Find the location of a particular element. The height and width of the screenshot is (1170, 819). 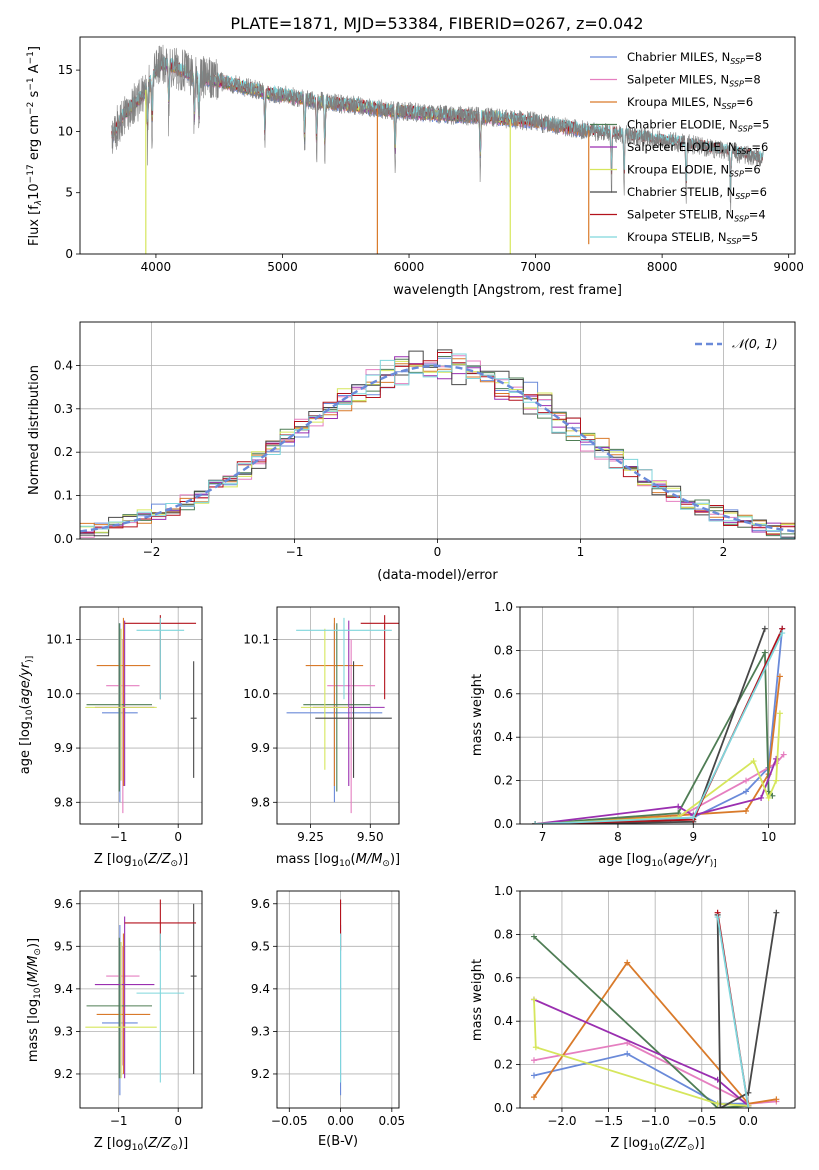

y-tick-label: 0.2 is located at coordinates (503, 781).